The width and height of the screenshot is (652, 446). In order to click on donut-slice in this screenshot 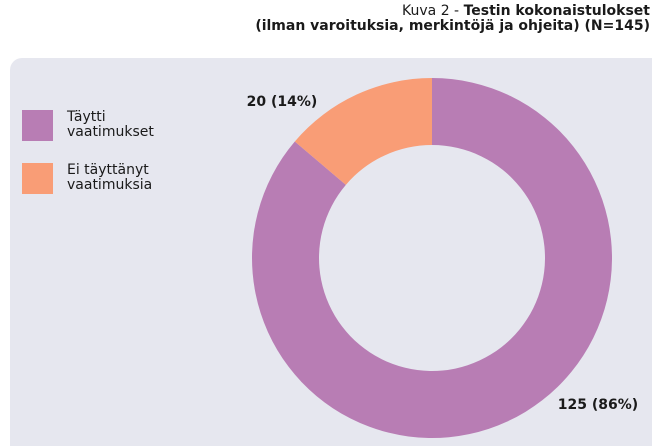, I will do `click(363, 131)`.